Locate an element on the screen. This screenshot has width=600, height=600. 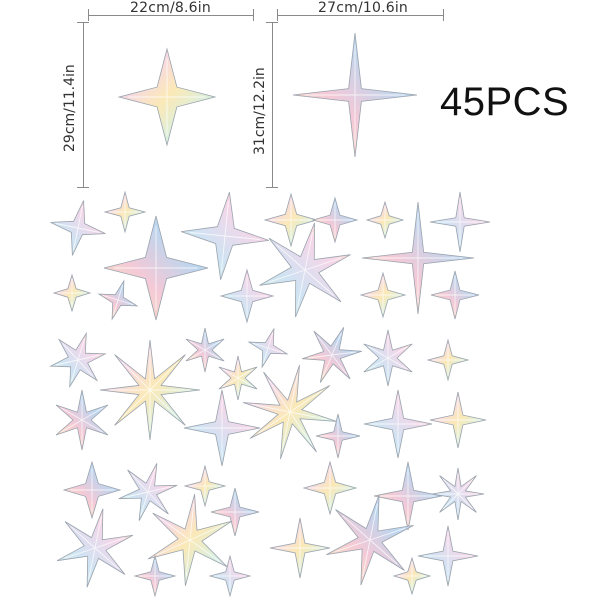
small-height-dim-tick-top is located at coordinates (83, 22).